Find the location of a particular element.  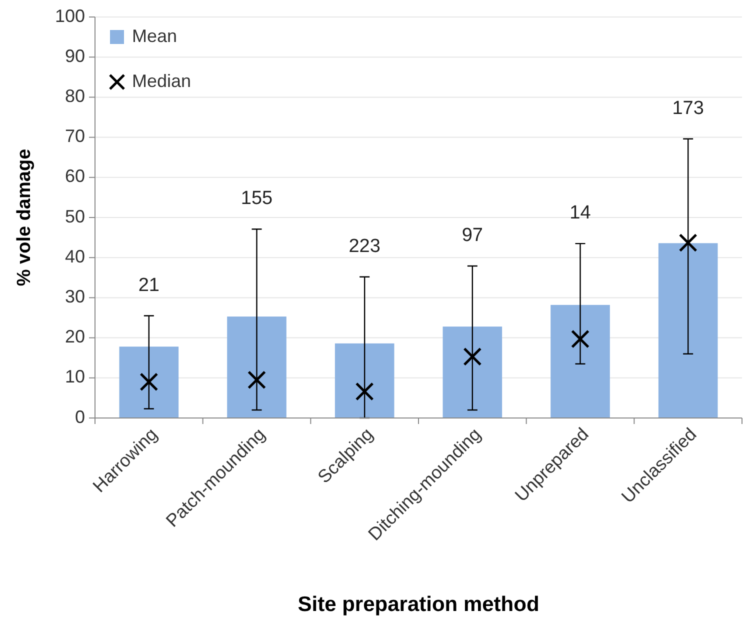

legend-label: Median is located at coordinates (162, 80).